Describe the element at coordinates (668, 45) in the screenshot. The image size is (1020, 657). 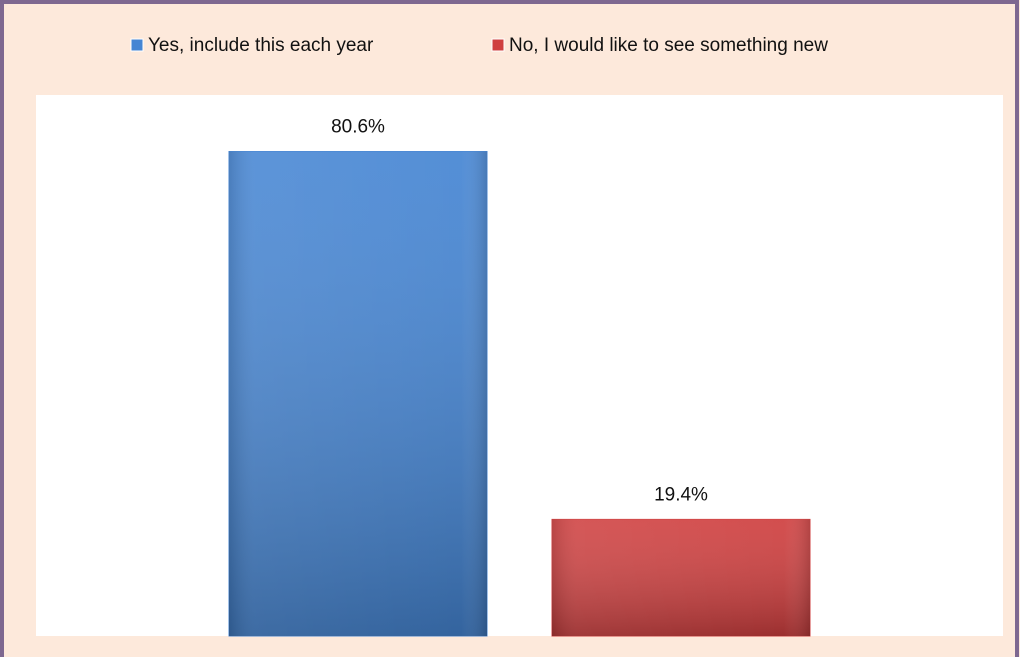
I see `legend-label: No, I would like to see something new` at that location.